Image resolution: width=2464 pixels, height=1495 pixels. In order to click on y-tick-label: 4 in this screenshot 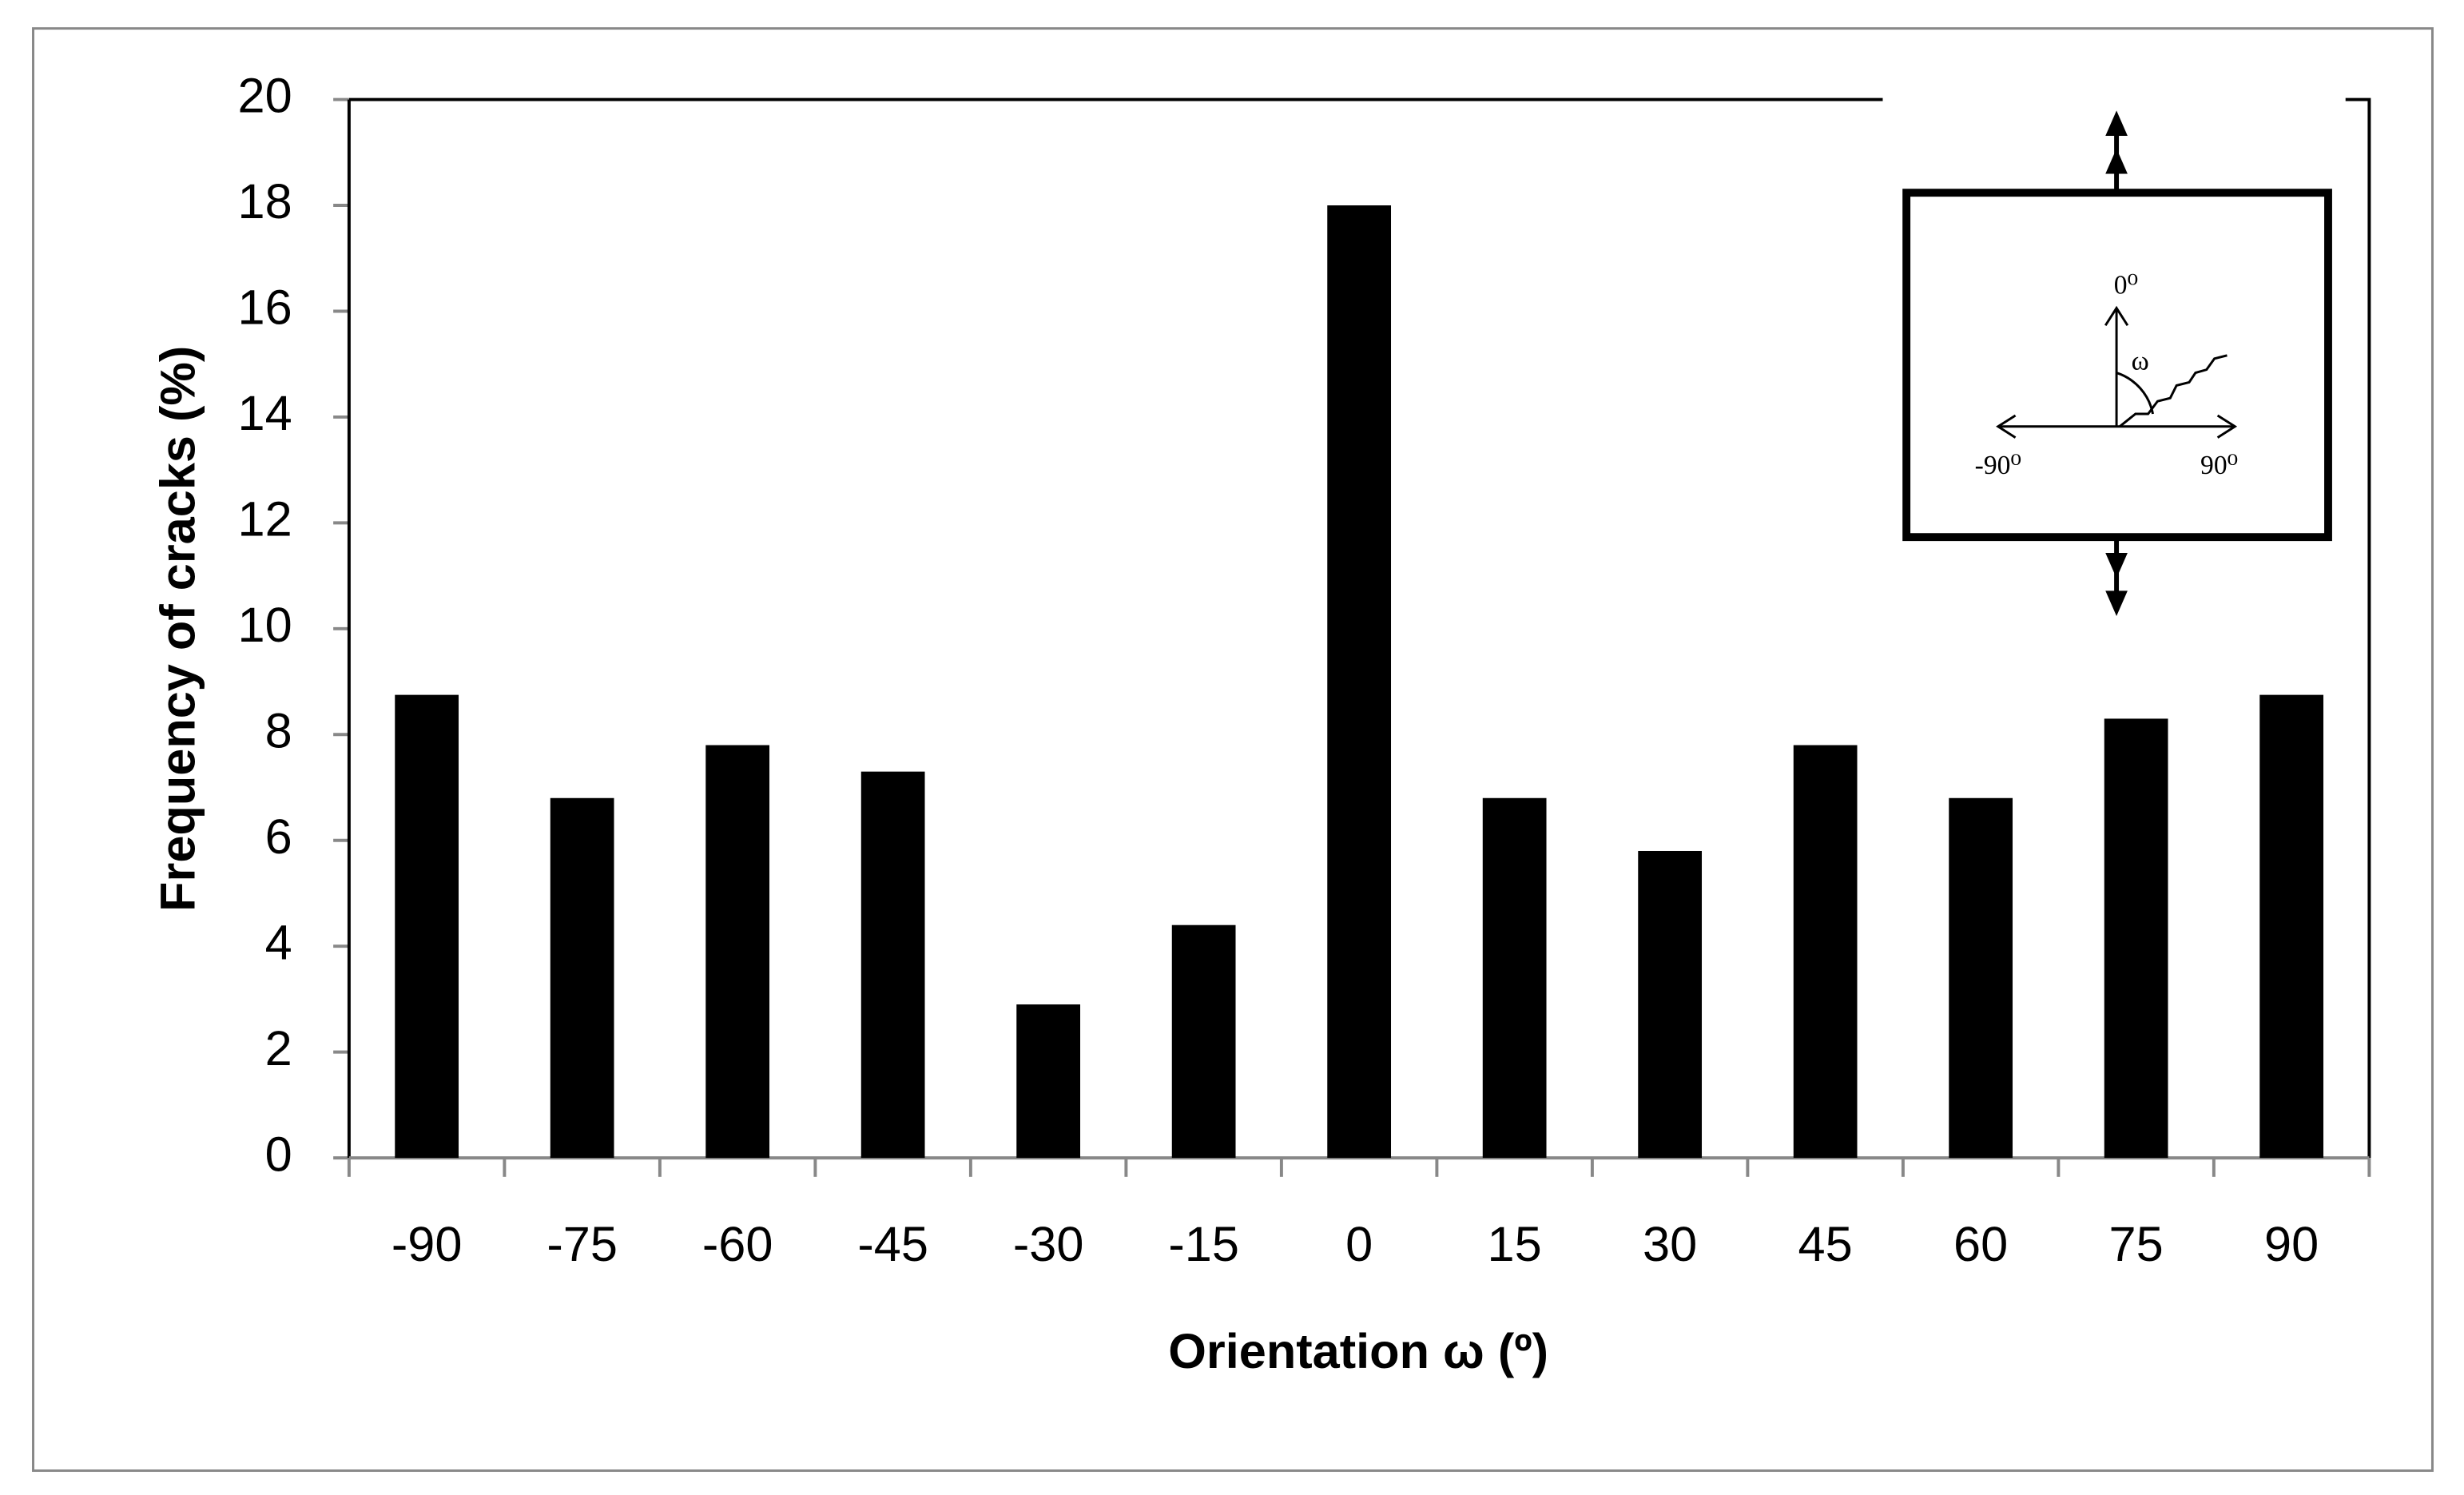, I will do `click(278, 942)`.